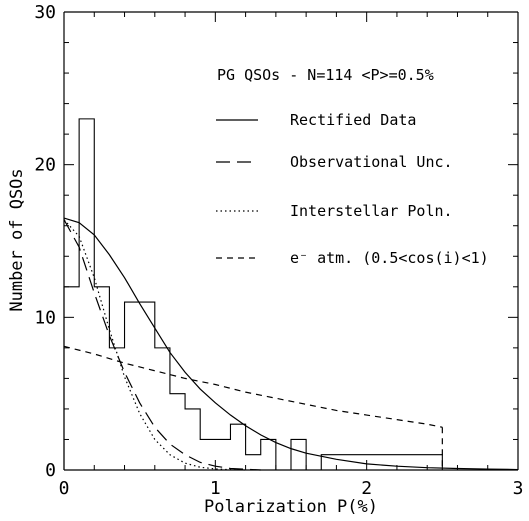 The image size is (529, 521). Describe the element at coordinates (371, 211) in the screenshot. I see `legend-label-2: Interstellar Poln.` at that location.